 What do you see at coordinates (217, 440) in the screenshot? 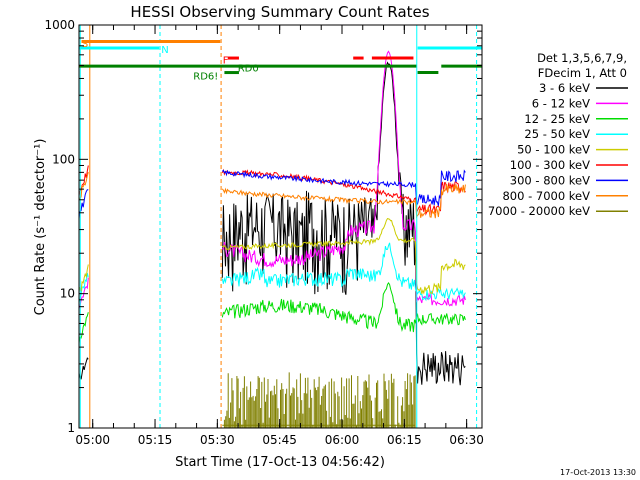
I see `x-tick-label-2: 05:30` at bounding box center [217, 440].